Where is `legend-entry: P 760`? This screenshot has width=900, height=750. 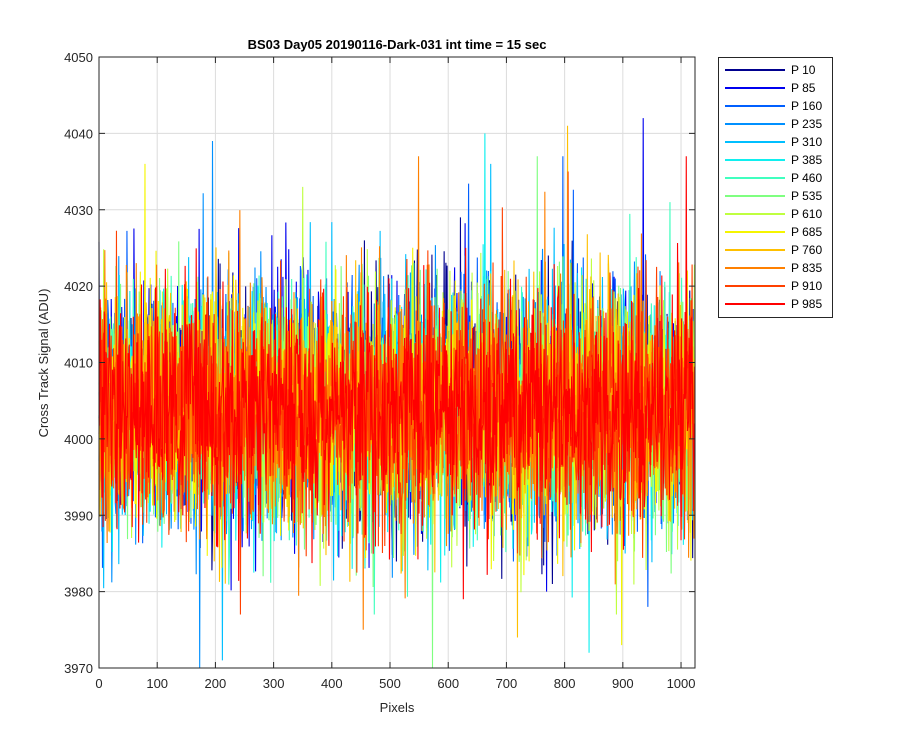
legend-entry: P 760 is located at coordinates (775, 250).